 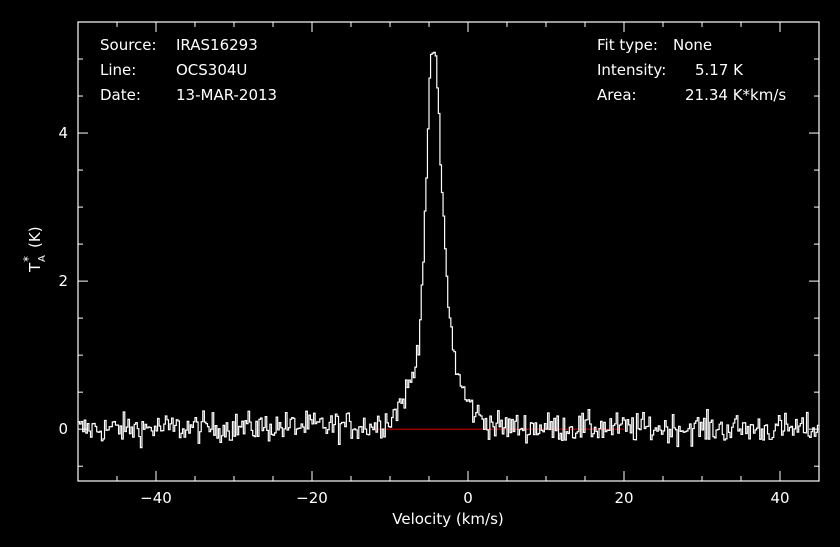 I want to click on y-tick-label: 2, so click(x=63, y=281).